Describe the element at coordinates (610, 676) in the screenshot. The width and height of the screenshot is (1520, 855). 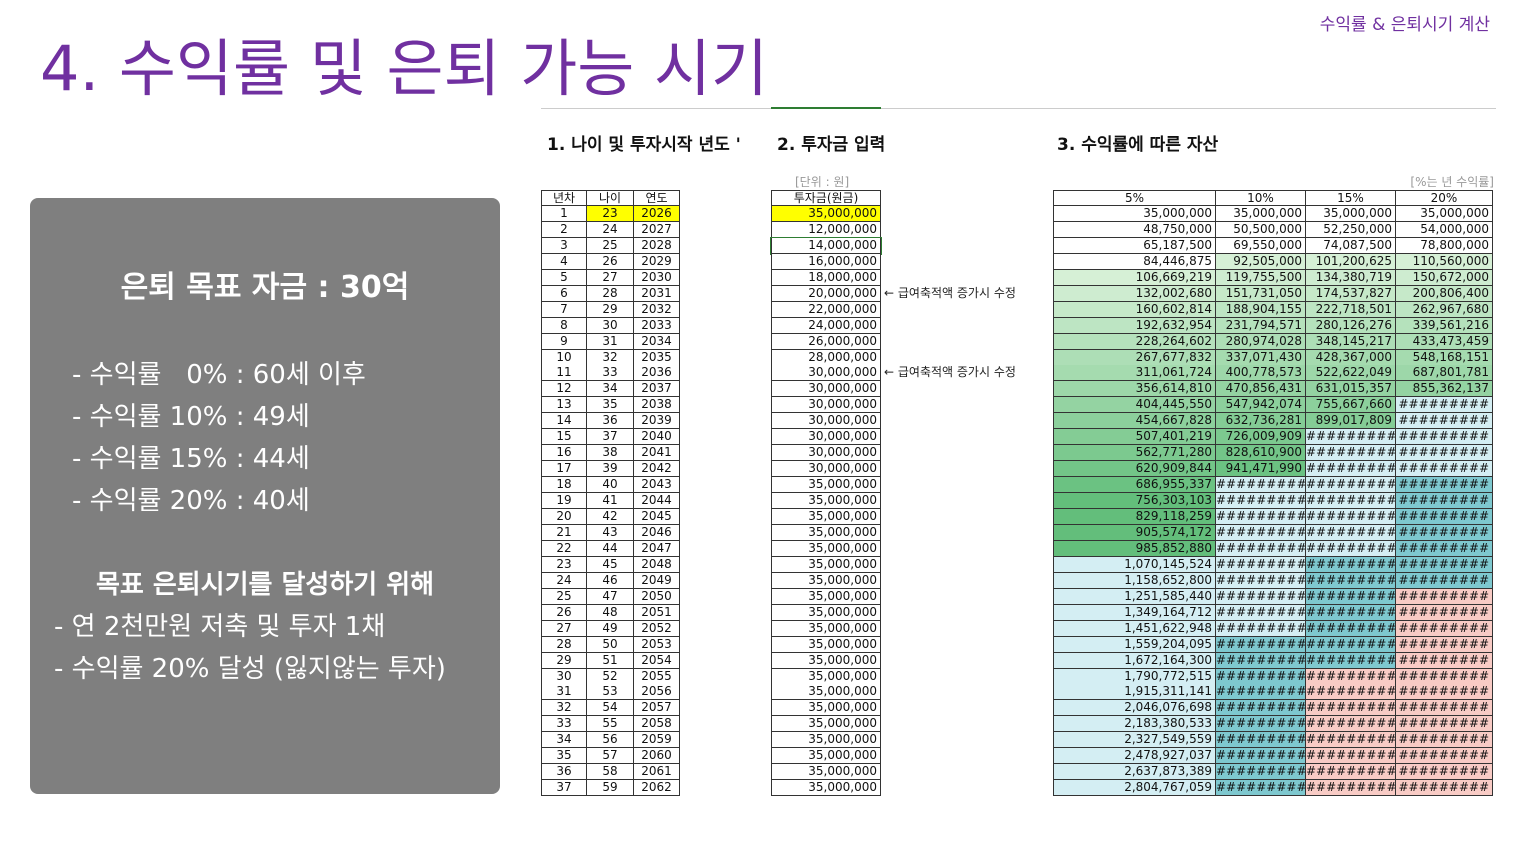
I see `table-cell: 52` at that location.